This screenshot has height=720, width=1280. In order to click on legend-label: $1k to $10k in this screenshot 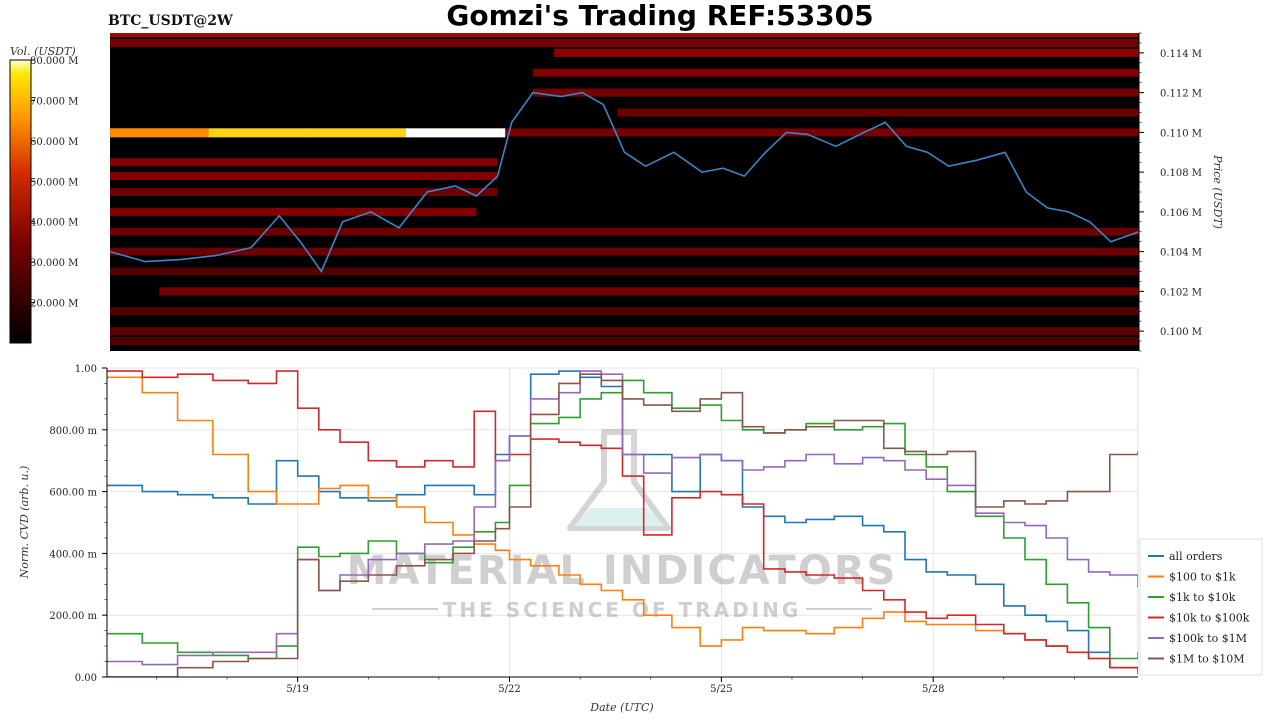, I will do `click(1202, 597)`.